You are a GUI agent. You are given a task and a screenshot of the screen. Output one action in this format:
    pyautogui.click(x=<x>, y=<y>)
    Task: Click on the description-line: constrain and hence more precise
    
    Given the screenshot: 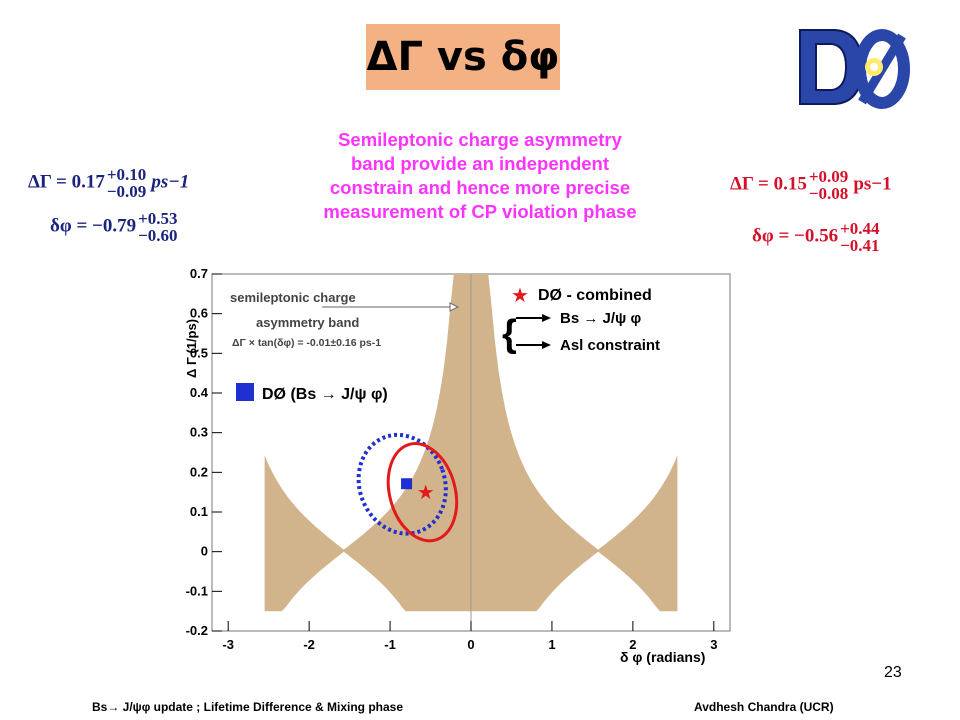 What is the action you would take?
    pyautogui.click(x=480, y=187)
    